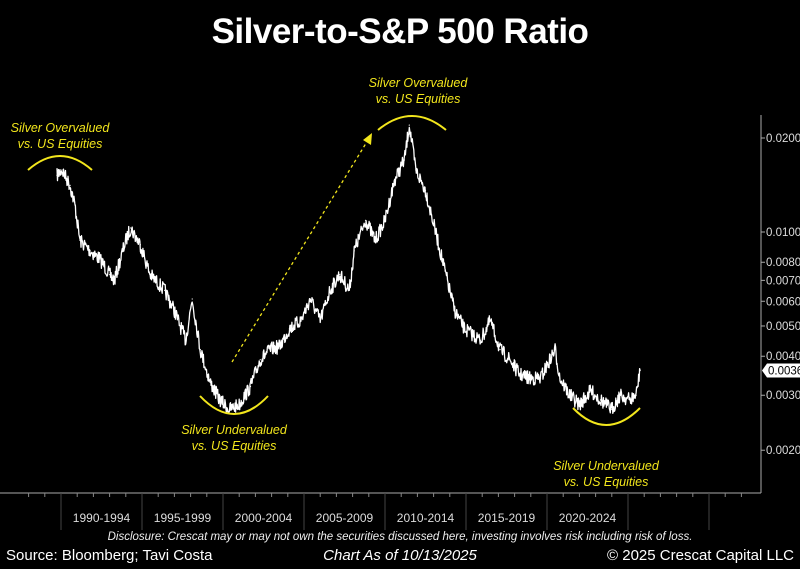 Image resolution: width=800 pixels, height=569 pixels. Describe the element at coordinates (783, 327) in the screenshot. I see `y-tick-label: 0.0050` at that location.